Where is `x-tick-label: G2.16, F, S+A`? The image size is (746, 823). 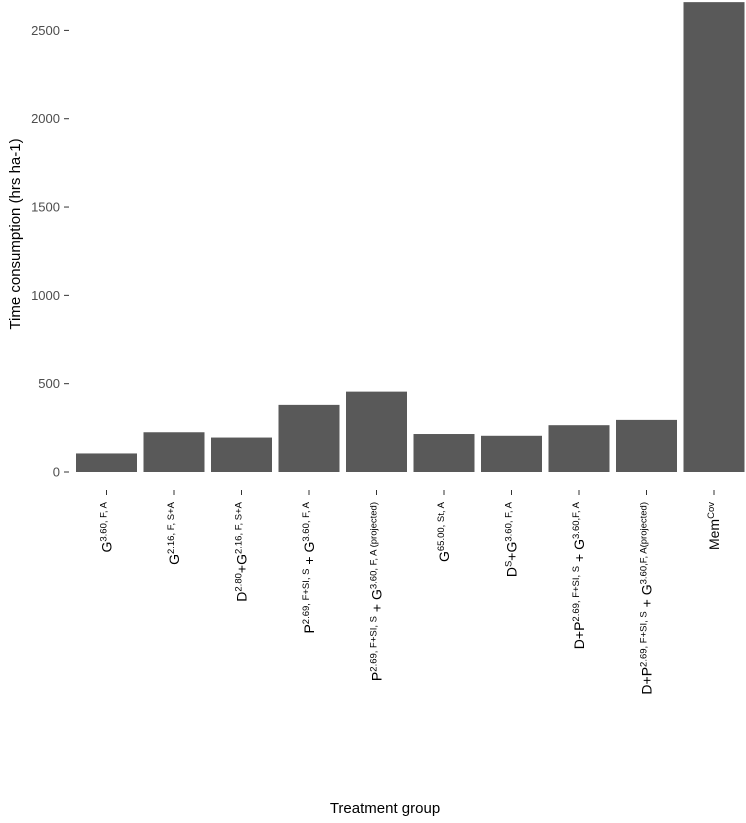
x-tick-label: G2.16, F, S+A is located at coordinates (174, 533).